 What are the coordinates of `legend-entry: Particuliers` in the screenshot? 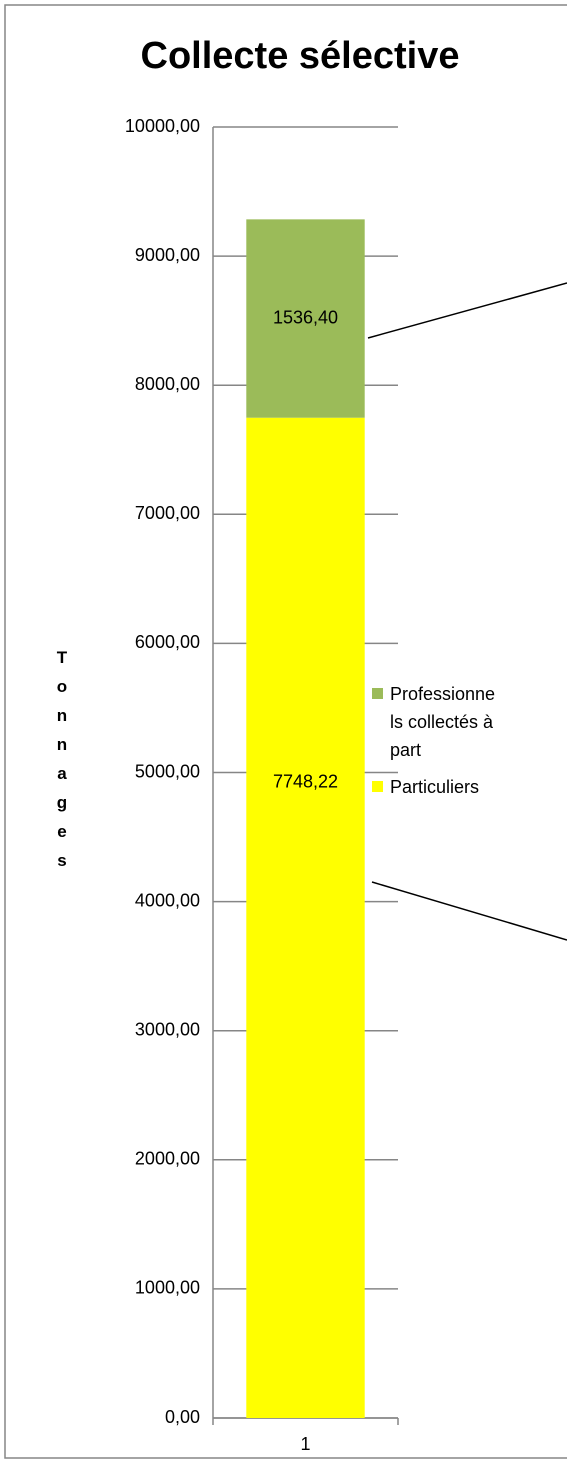 It's located at (435, 787).